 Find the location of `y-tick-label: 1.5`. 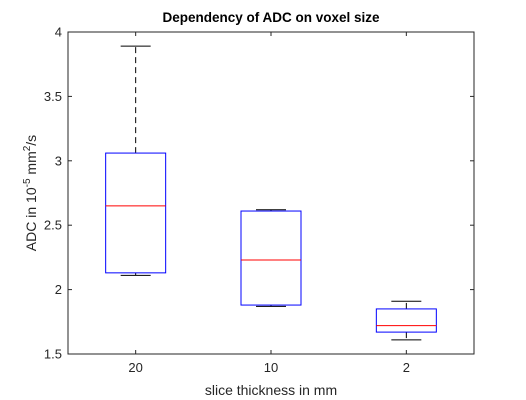

y-tick-label: 1.5 is located at coordinates (53, 354).